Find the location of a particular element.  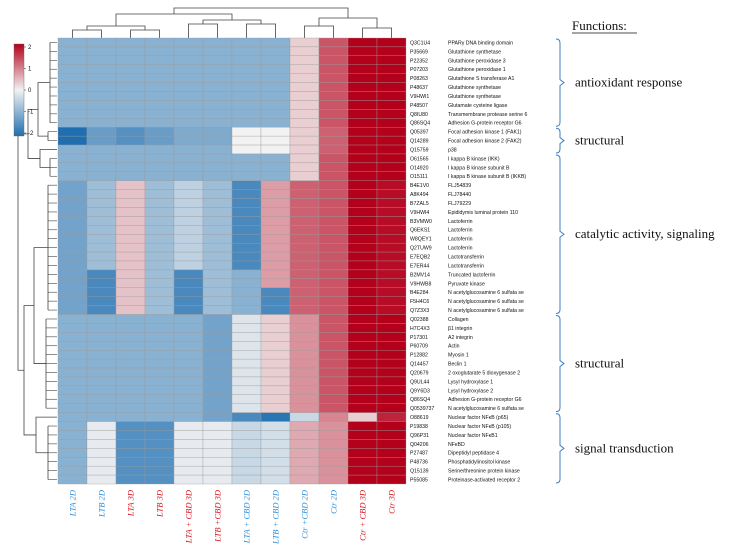

row-label-id: O14920 is located at coordinates (419, 168).